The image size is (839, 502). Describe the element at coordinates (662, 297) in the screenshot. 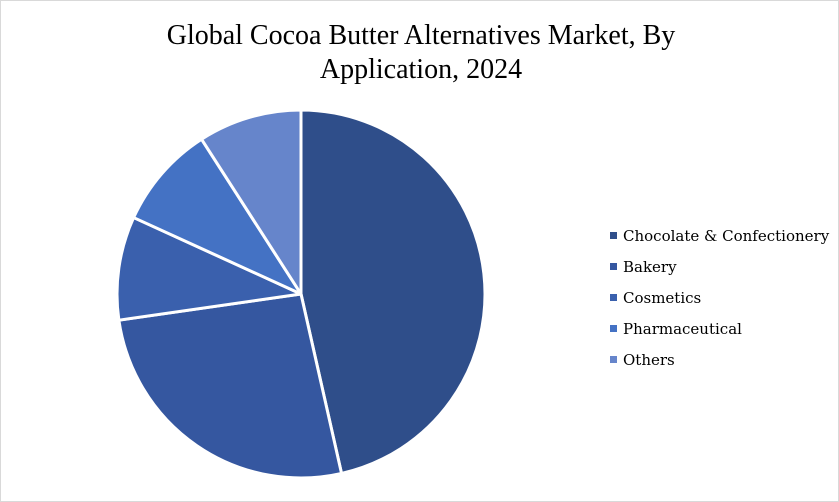

I see `legend-label: Cosmetics` at that location.